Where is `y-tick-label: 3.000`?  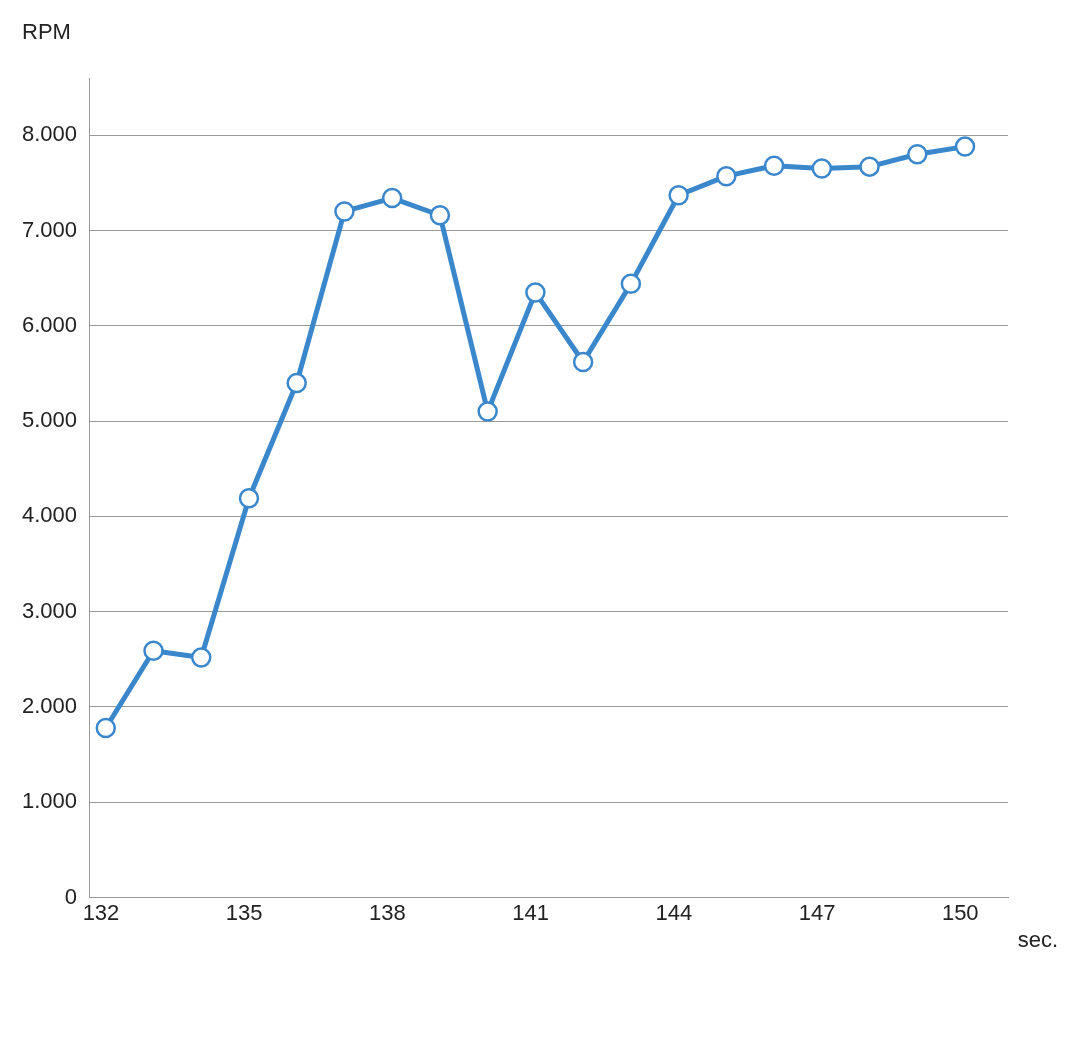
y-tick-label: 3.000 is located at coordinates (49, 610).